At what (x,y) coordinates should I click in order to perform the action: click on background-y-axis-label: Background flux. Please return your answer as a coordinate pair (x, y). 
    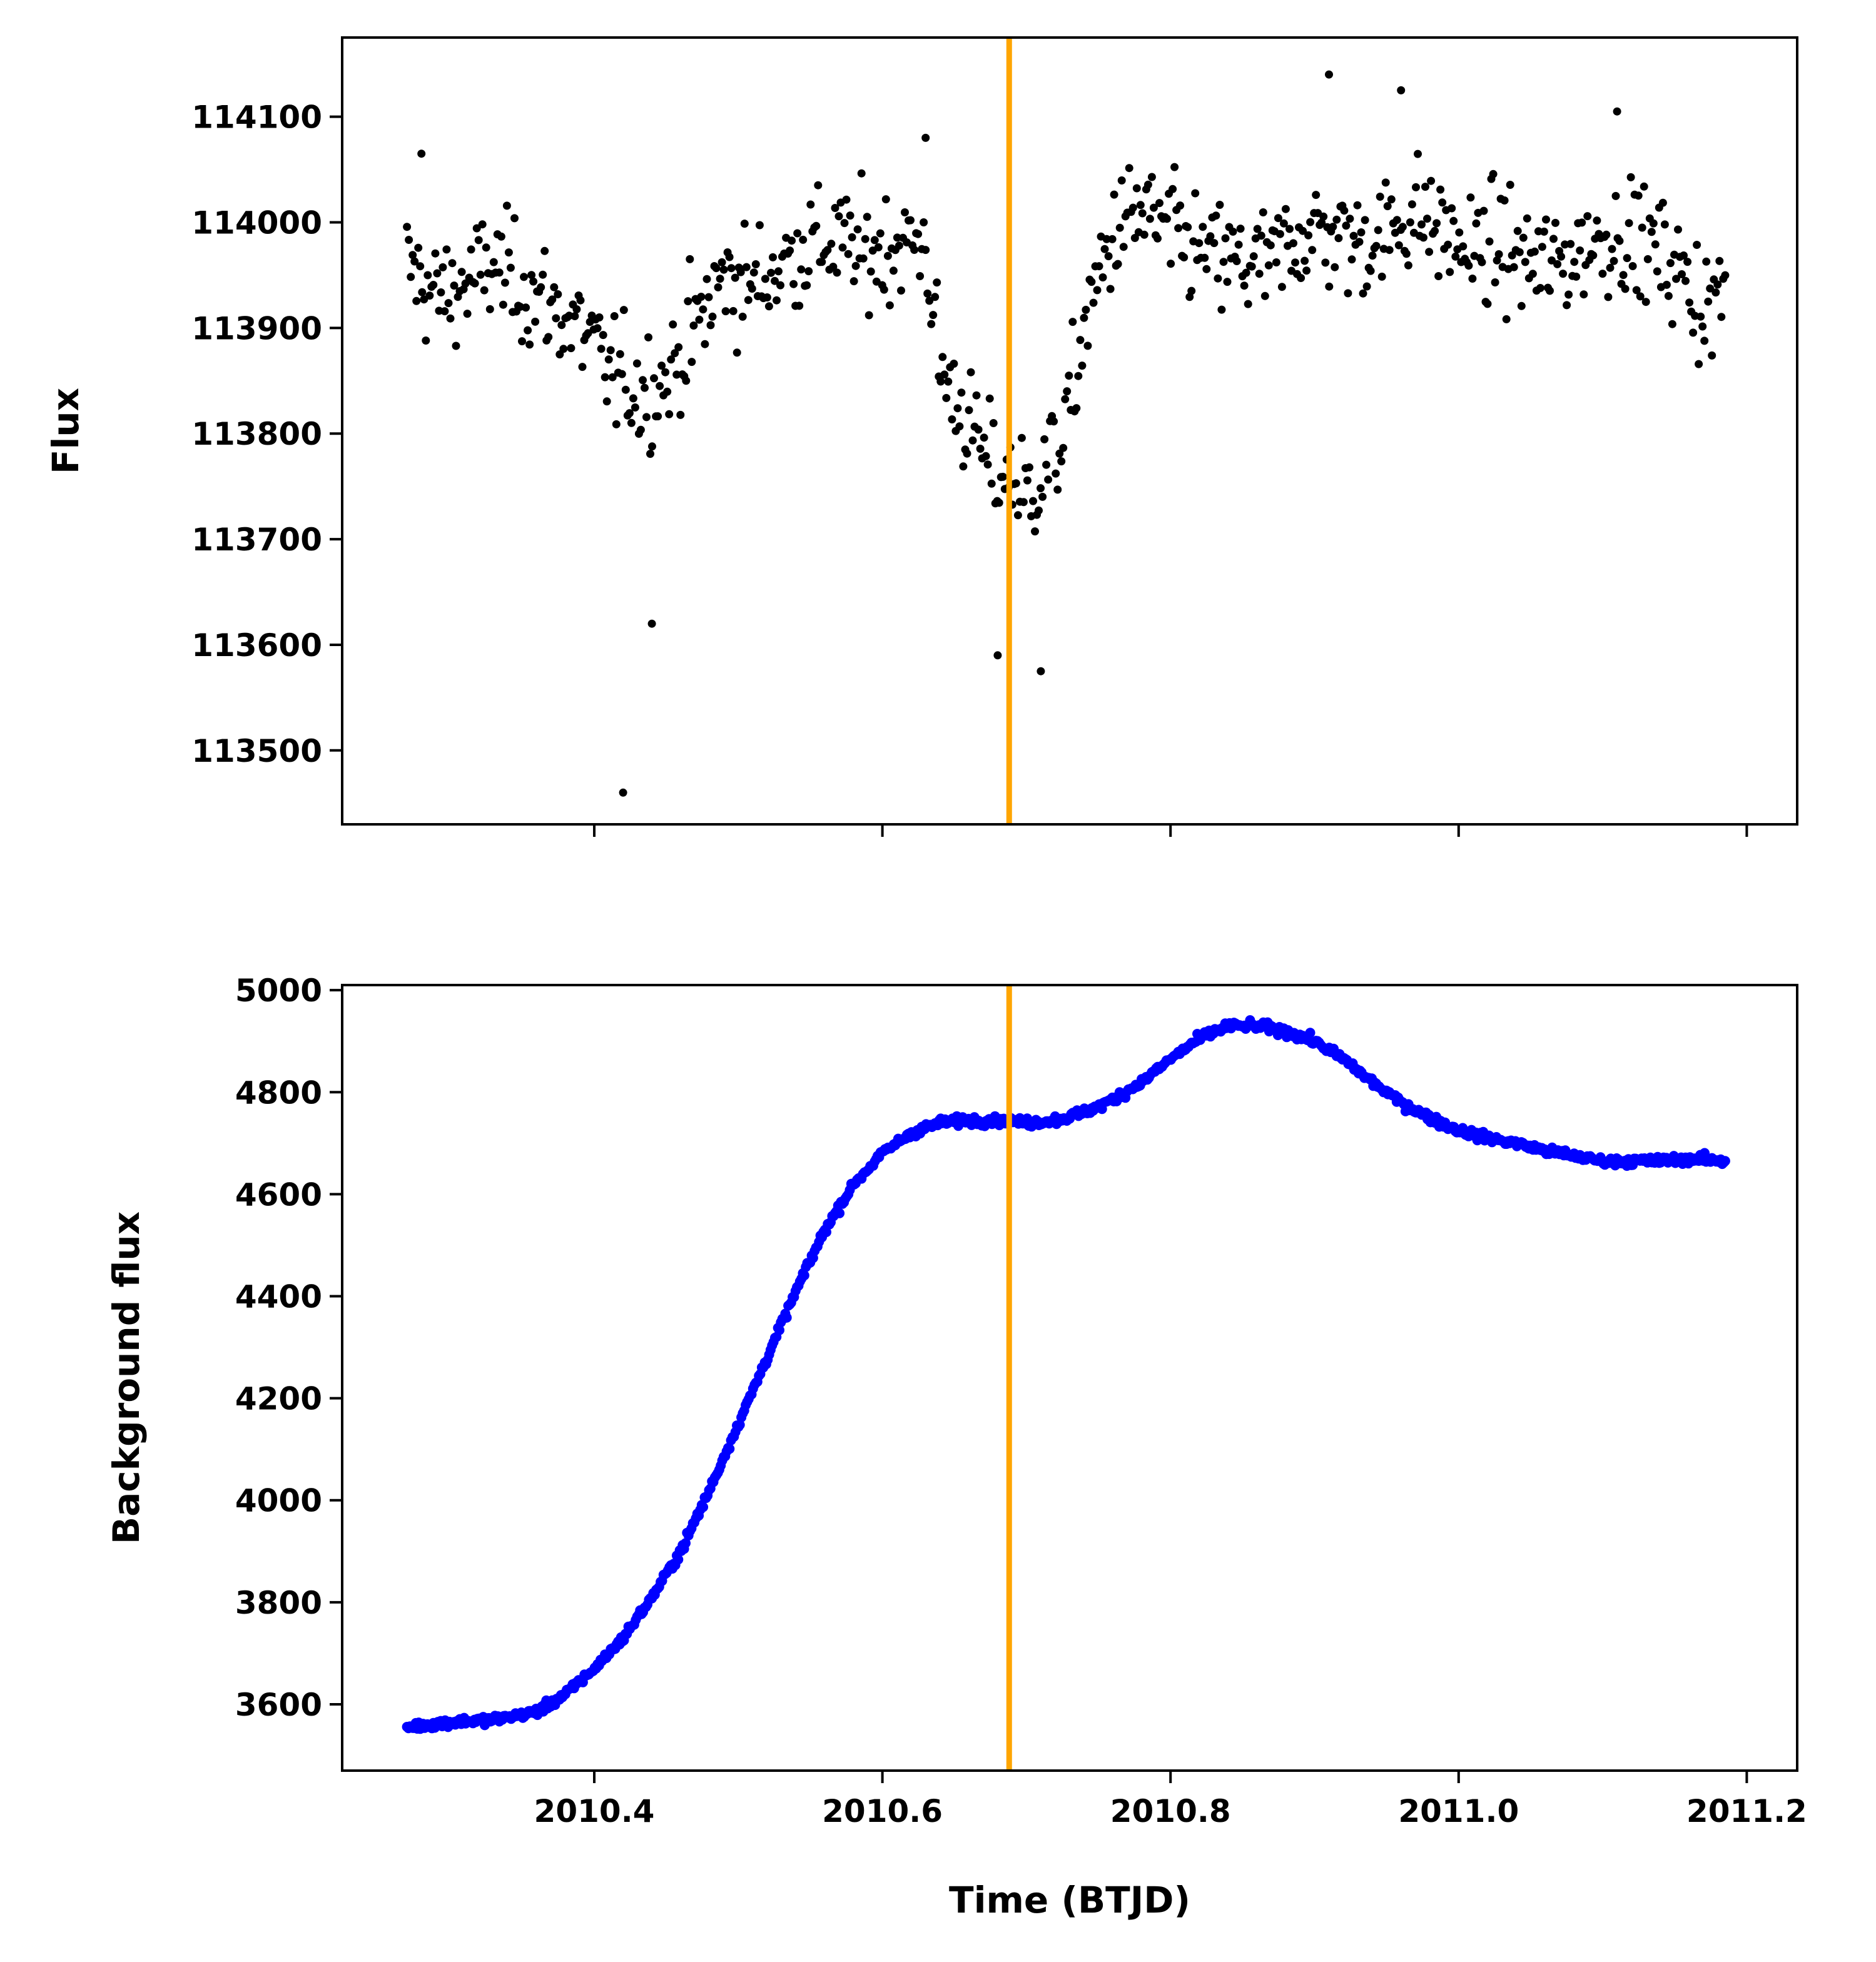
    Looking at the image, I should click on (126, 1377).